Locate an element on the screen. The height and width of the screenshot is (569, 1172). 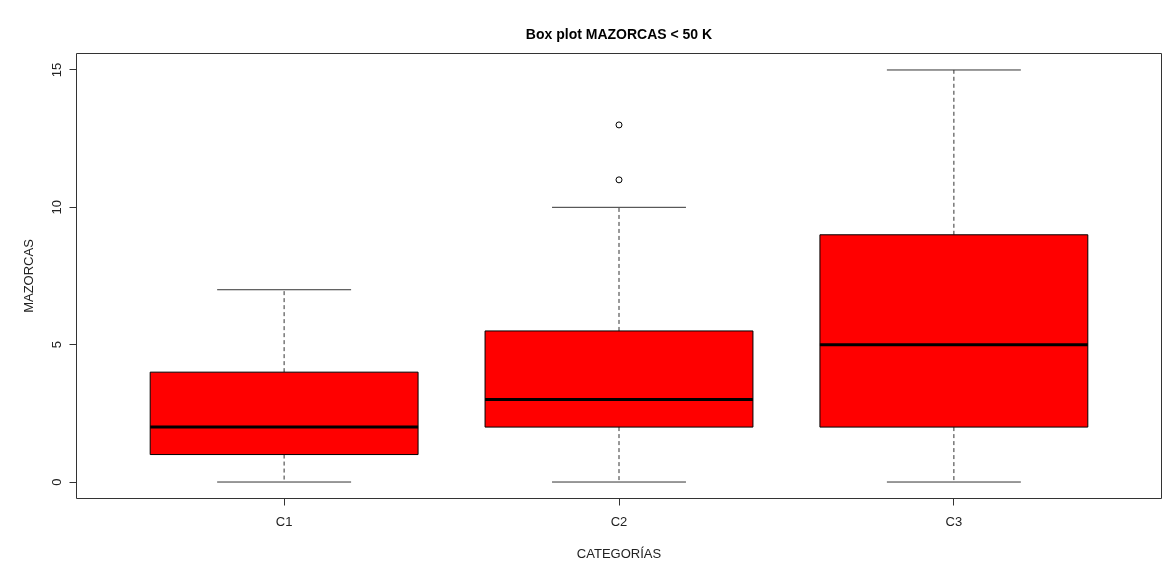
y-axis-title: MAZORCAS is located at coordinates (28, 275).